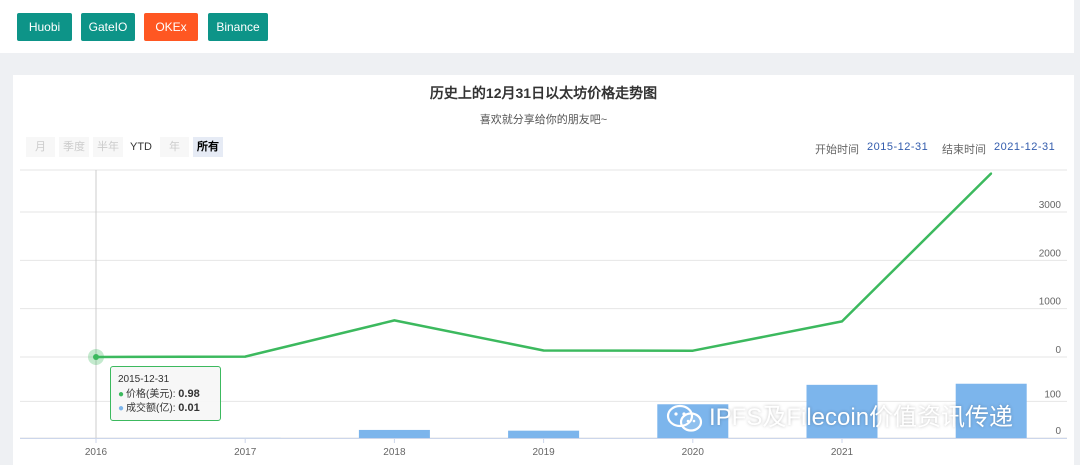  I want to click on wechat-icon, so click(684, 418).